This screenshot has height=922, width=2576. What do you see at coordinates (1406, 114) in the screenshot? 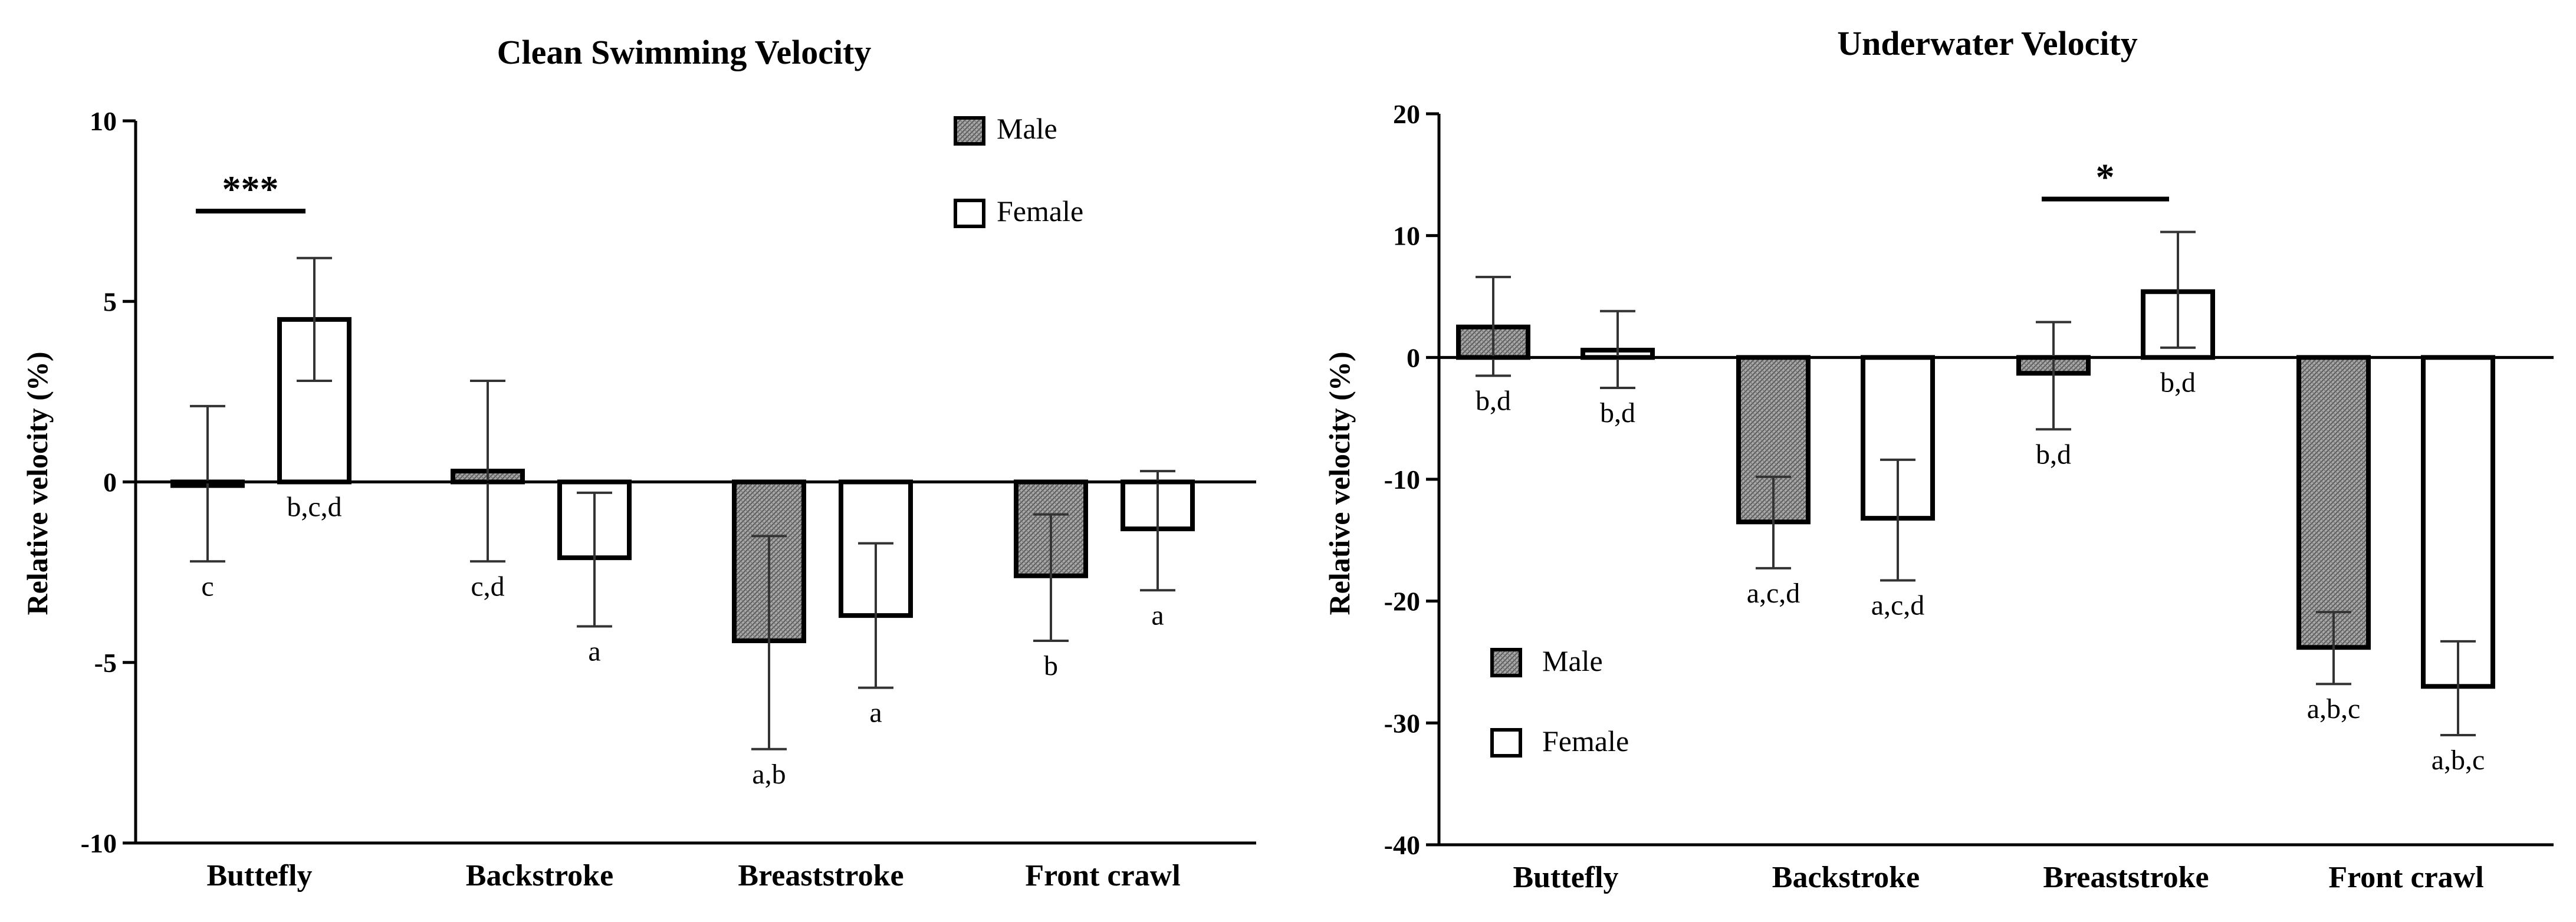
I see `y-tick-label: 20` at bounding box center [1406, 114].